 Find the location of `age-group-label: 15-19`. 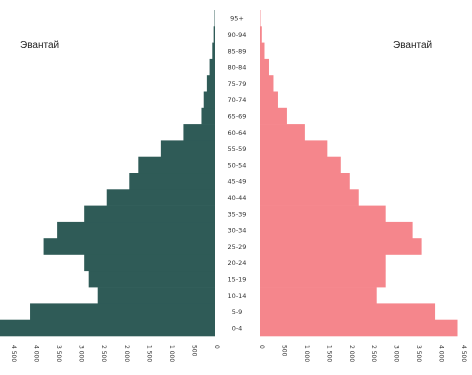

age-group-label: 15-19 is located at coordinates (237, 279).